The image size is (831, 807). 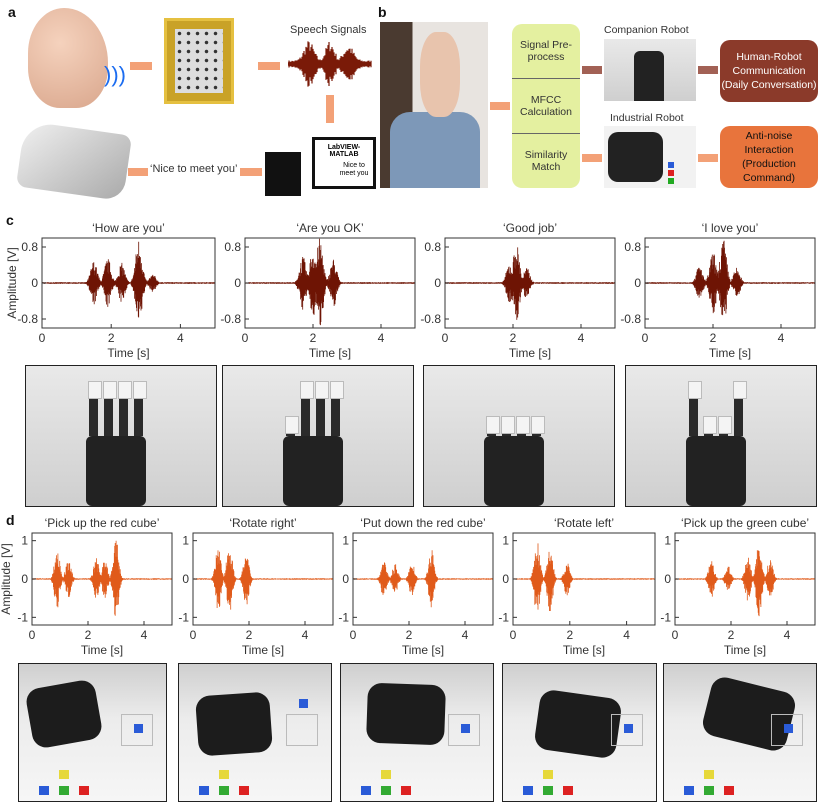 I want to click on chart-title: ‘Put down the red cube’, so click(x=422, y=523).